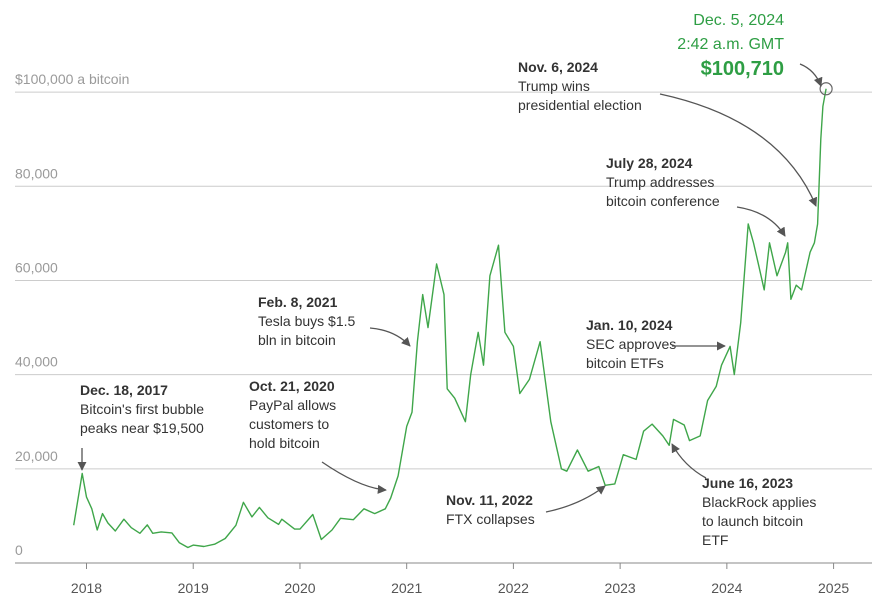 The width and height of the screenshot is (872, 611). What do you see at coordinates (284, 443) in the screenshot?
I see `annotation-text: hold bitcoin` at bounding box center [284, 443].